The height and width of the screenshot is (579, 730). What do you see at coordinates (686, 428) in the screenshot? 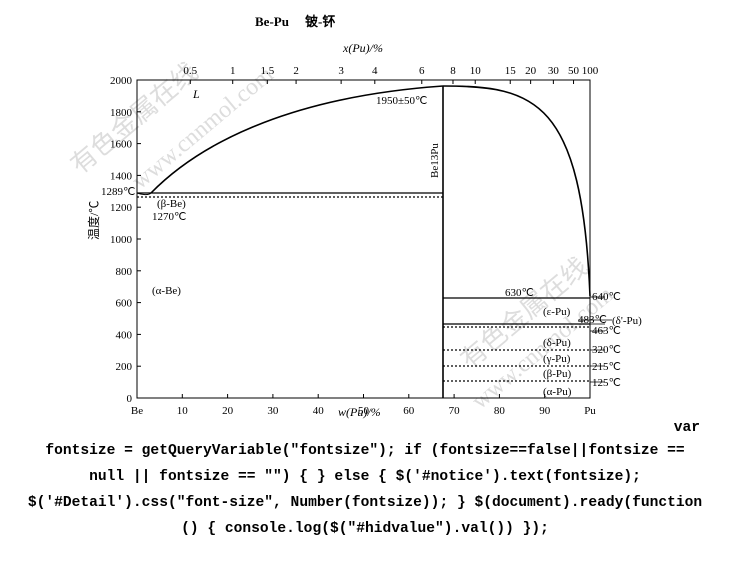
I see `code-line: var` at bounding box center [686, 428].